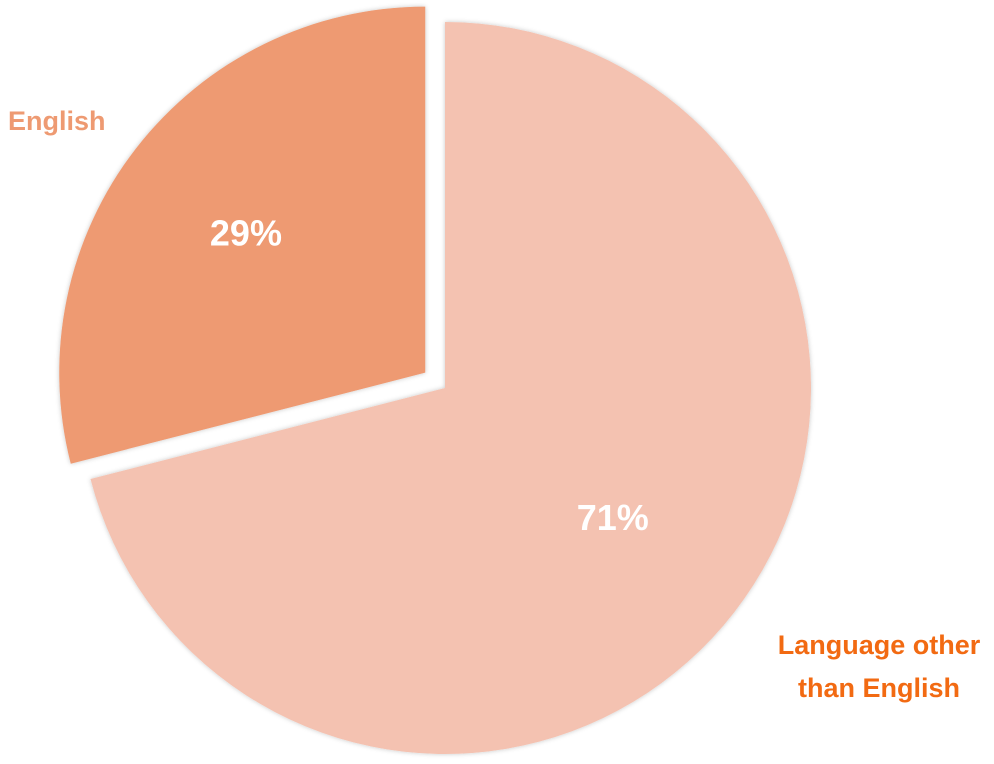 This screenshot has width=994, height=764. I want to click on value-label-other-language: 71%, so click(613, 517).